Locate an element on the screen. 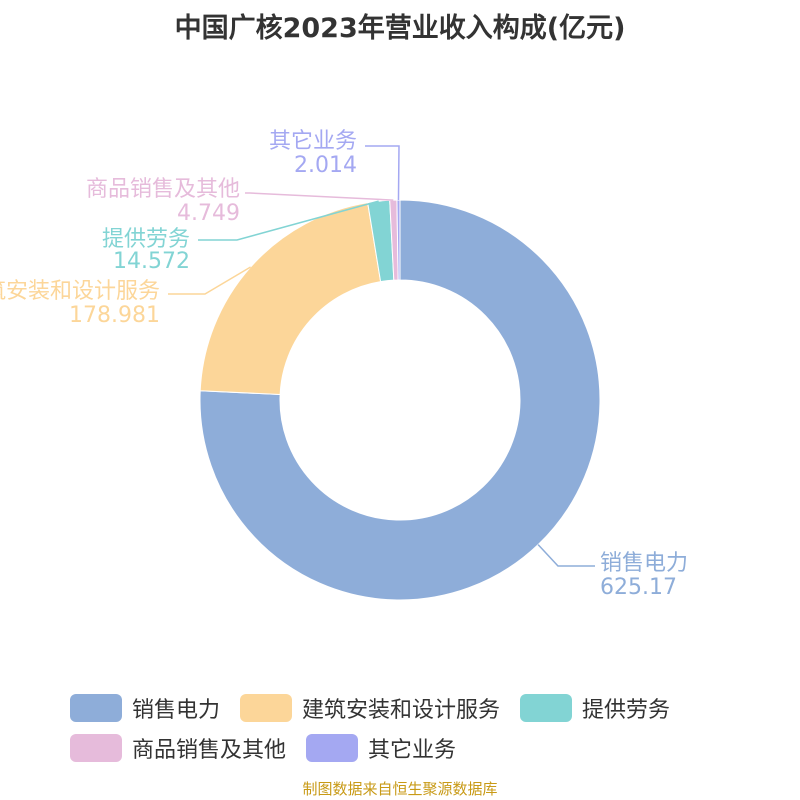  slice-label-0: 销售电力 is located at coordinates (644, 563).